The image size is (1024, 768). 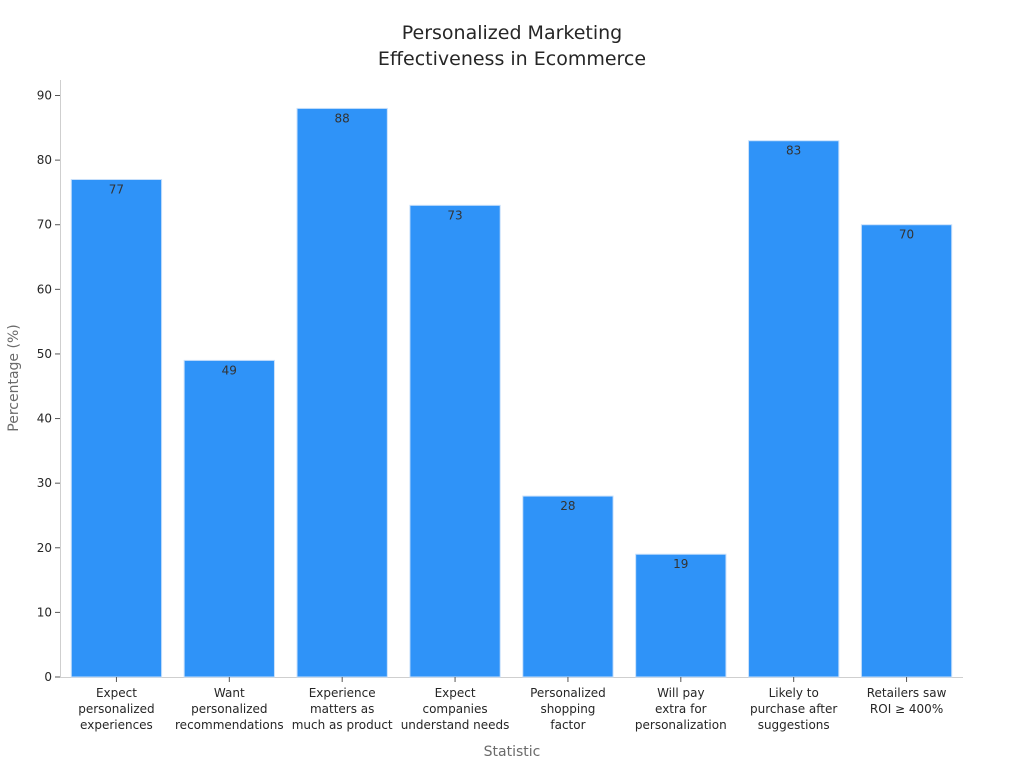 I want to click on x-tick-label-line: shopping, so click(x=567, y=709).